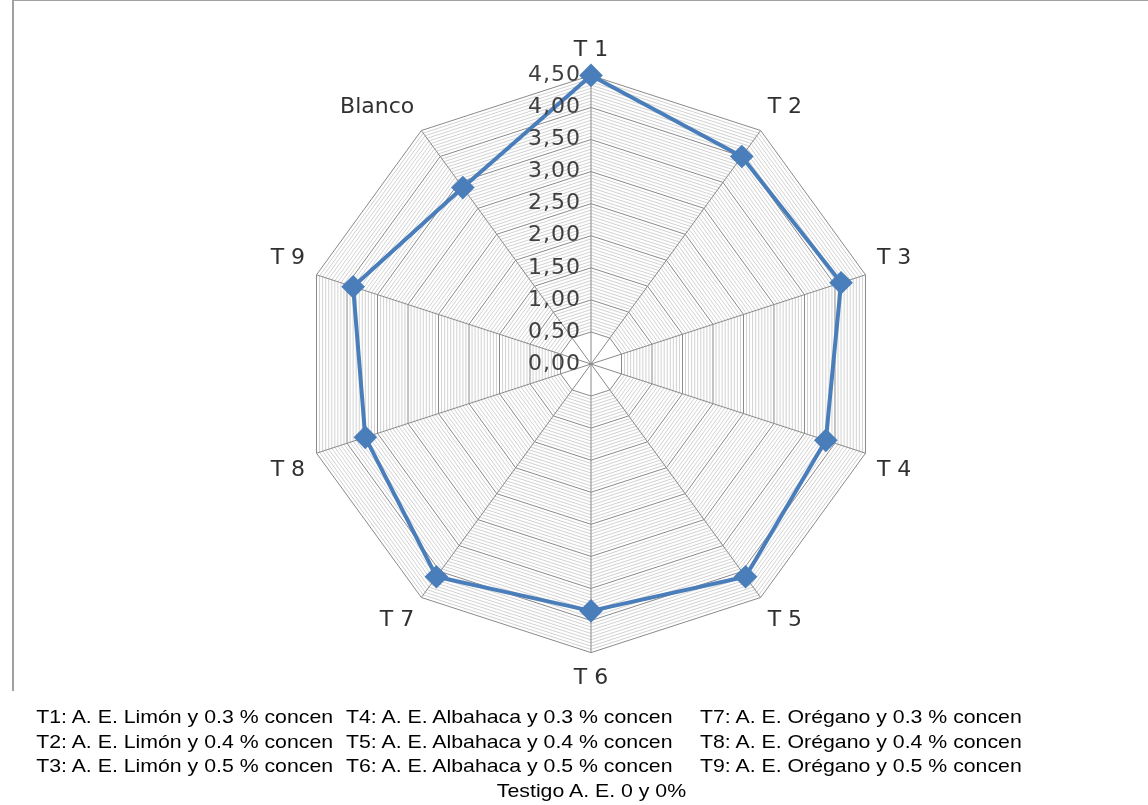  Describe the element at coordinates (554, 266) in the screenshot. I see `y-tick-label: 1,50` at that location.